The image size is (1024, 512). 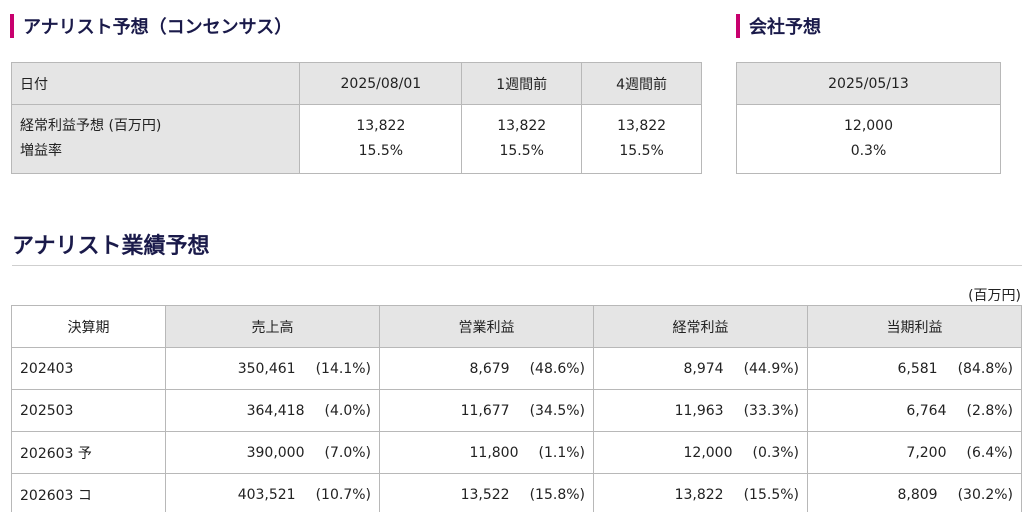 What do you see at coordinates (985, 368) in the screenshot?
I see `change: (84.8%)` at bounding box center [985, 368].